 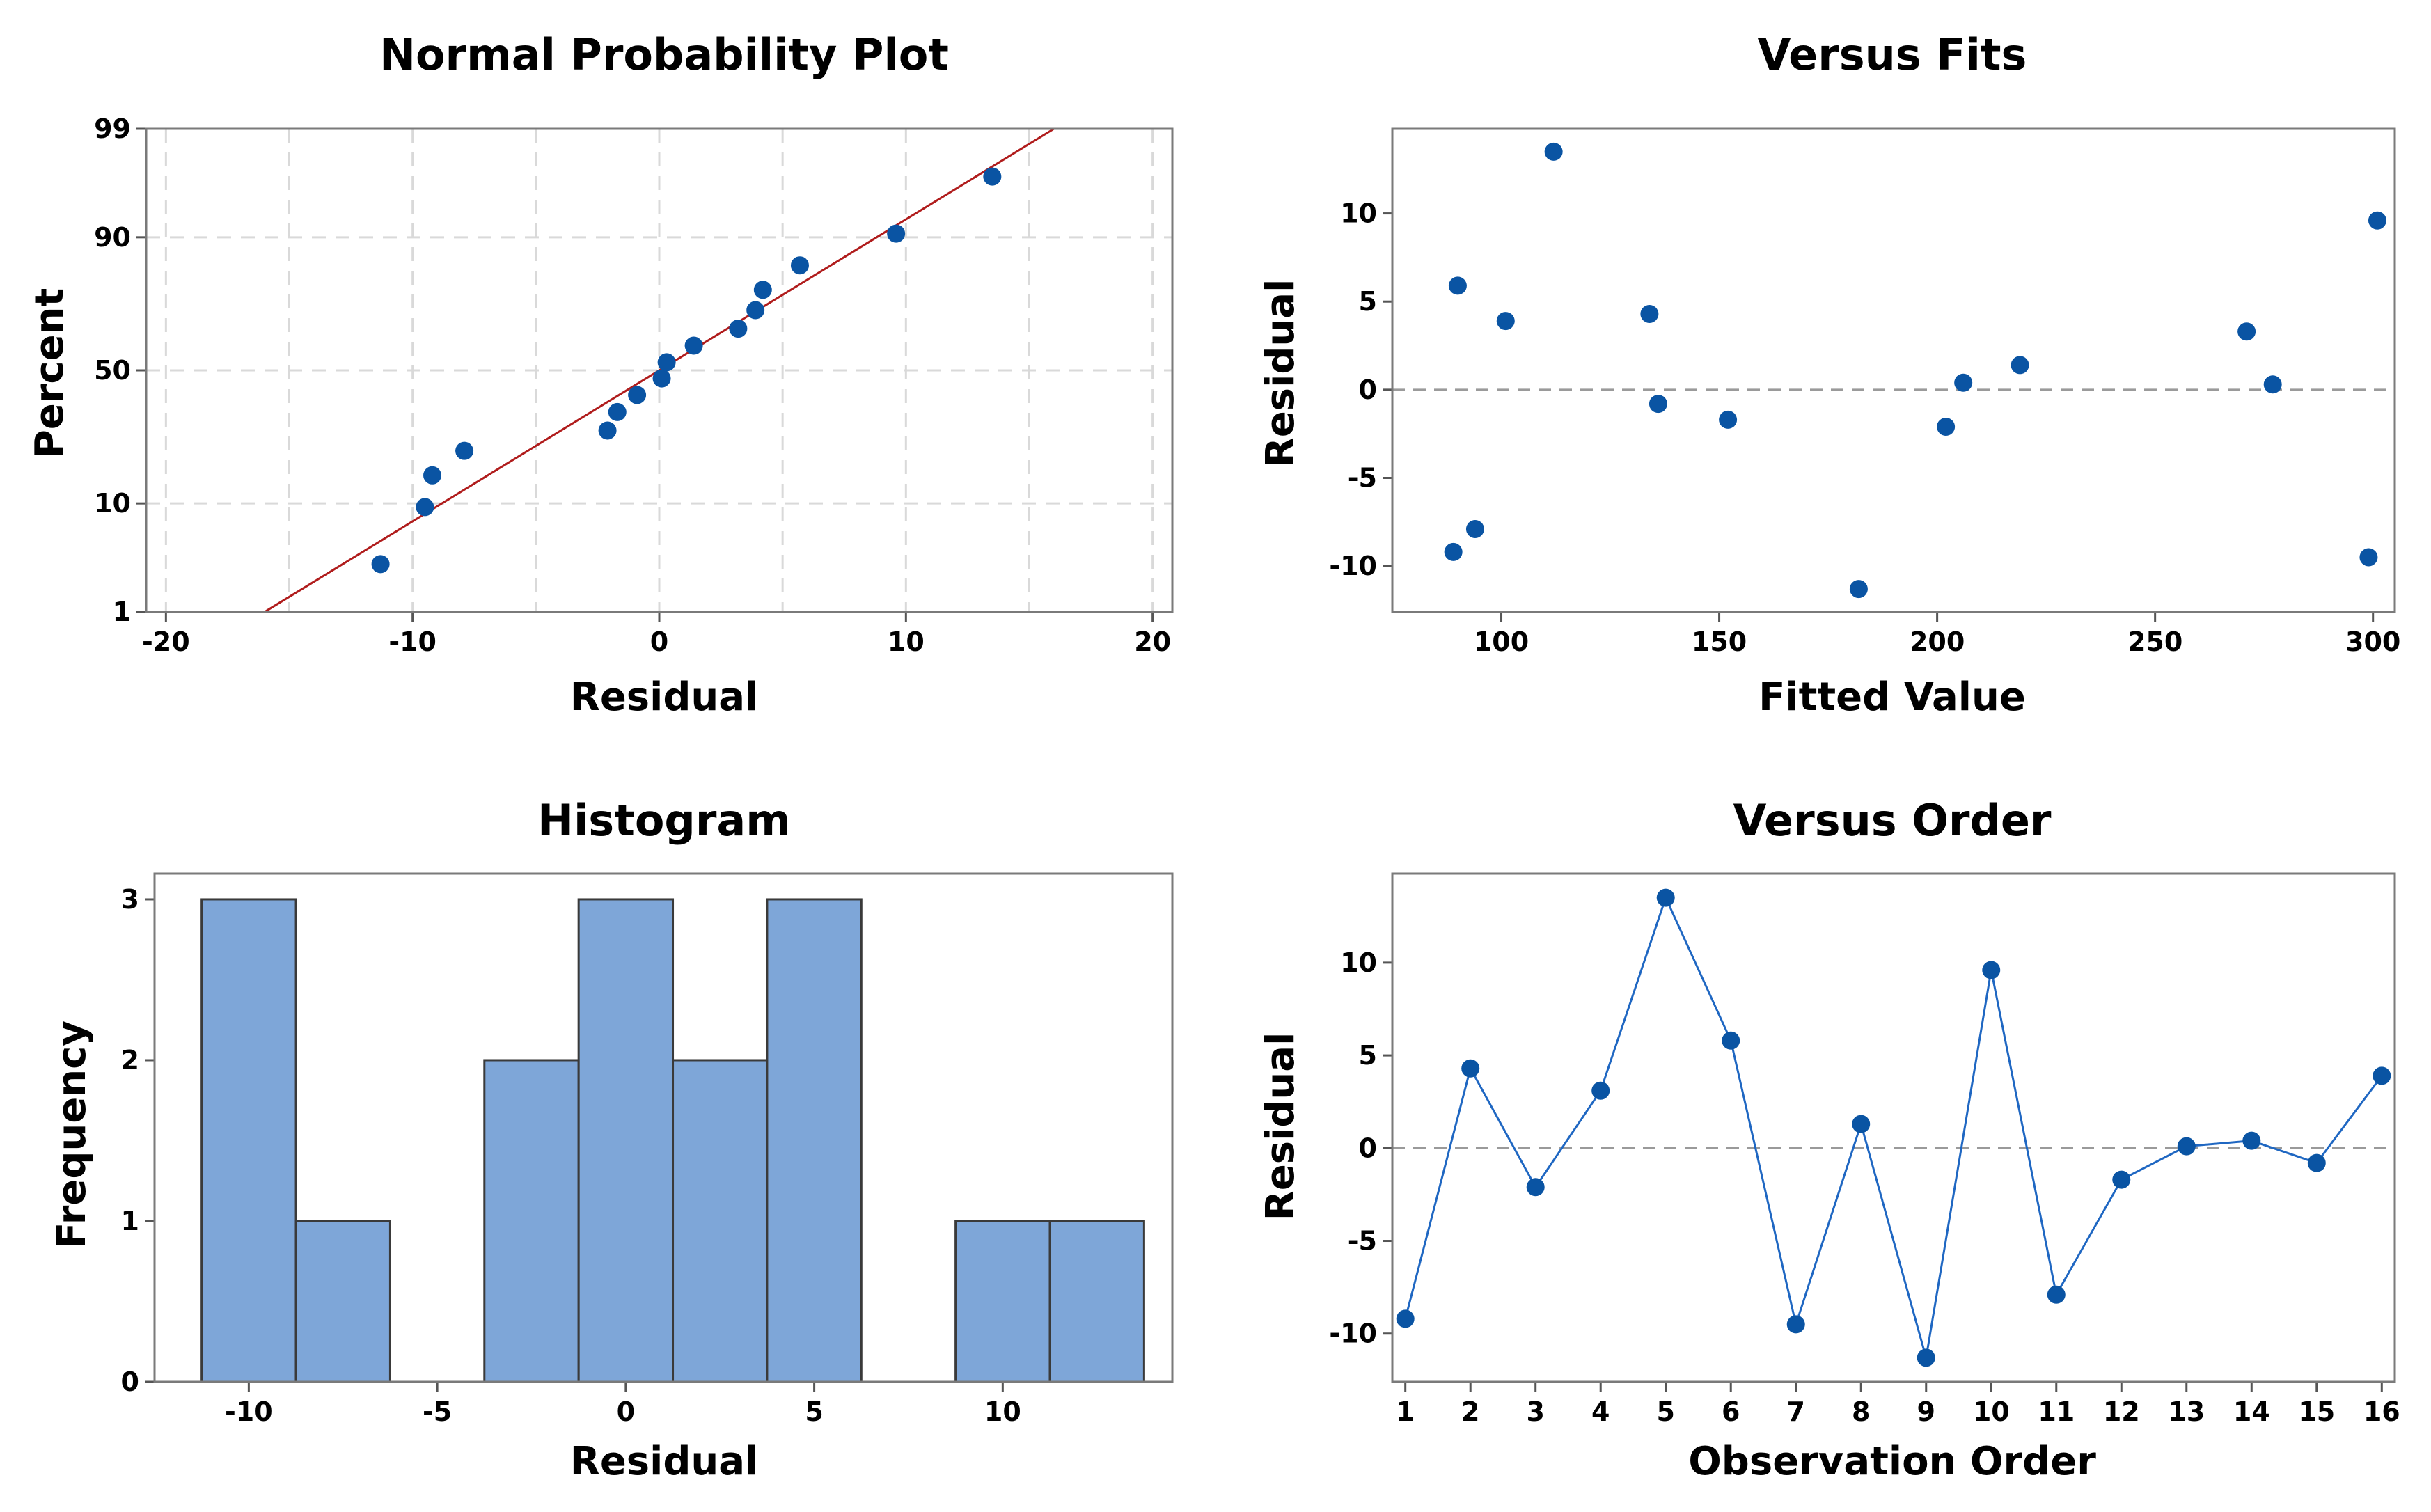 I want to click on vfits-xtick-label: 200, so click(x=1938, y=642).